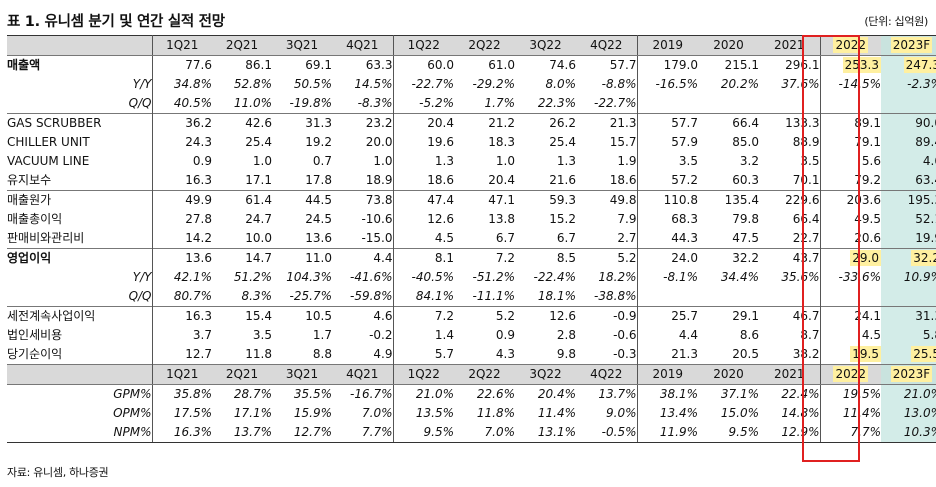 This screenshot has width=936, height=487. I want to click on table-cell: 13.8, so click(501, 219).